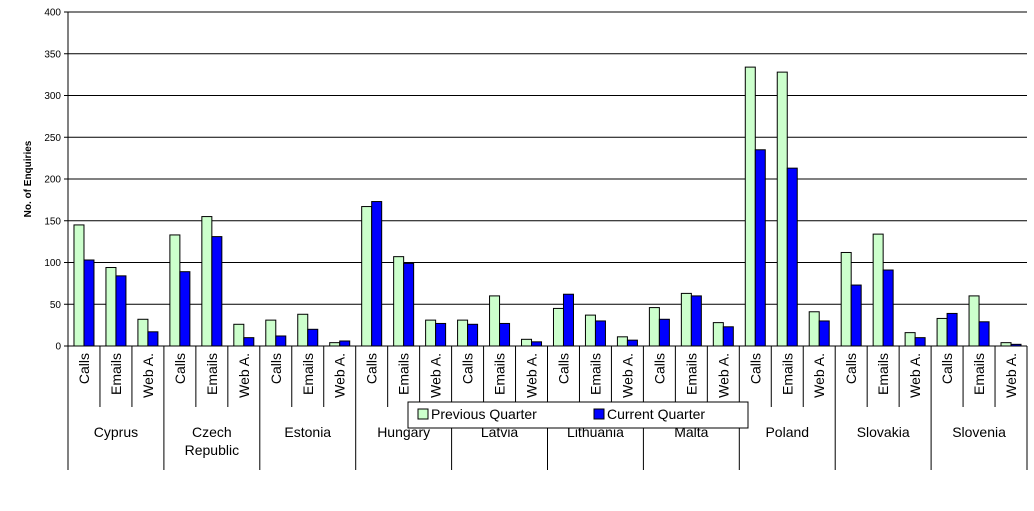 This screenshot has width=1034, height=511. What do you see at coordinates (212, 441) in the screenshot?
I see `group-label: Czech Republic` at bounding box center [212, 441].